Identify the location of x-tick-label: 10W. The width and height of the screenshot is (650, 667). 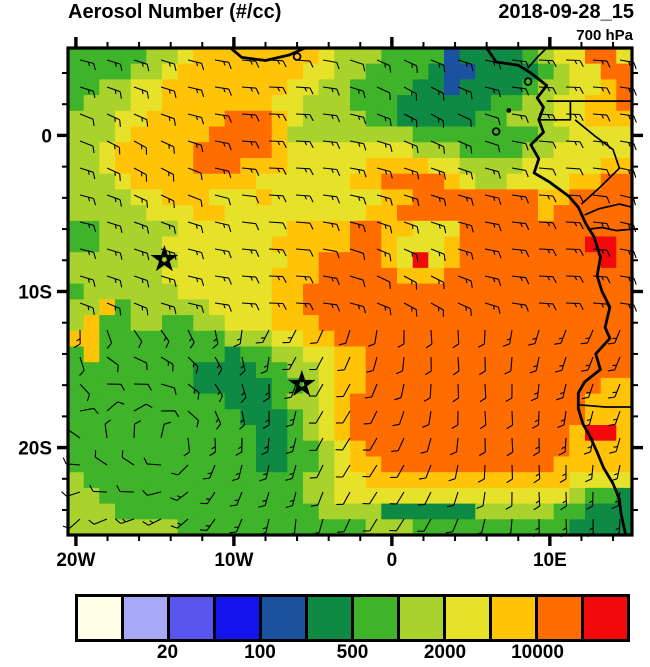
(233, 560).